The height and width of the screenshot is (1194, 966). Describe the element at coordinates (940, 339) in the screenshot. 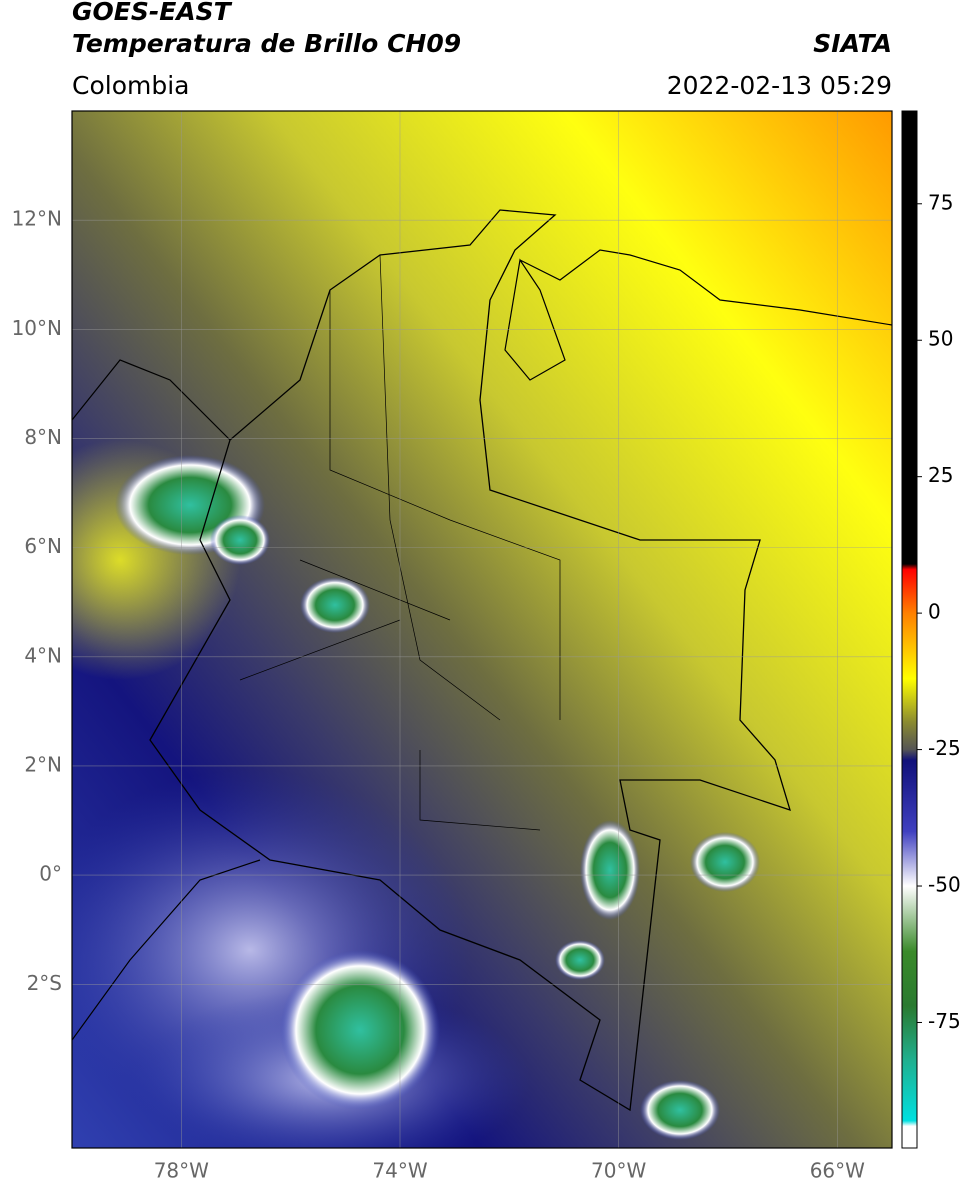

I see `colorbar-tick-label: 50` at that location.